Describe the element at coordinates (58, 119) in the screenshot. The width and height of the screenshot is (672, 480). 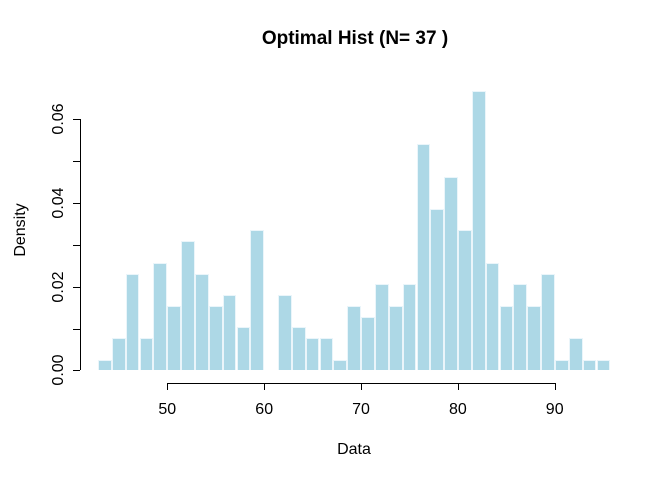
I see `y-tick-label: 0.06` at that location.